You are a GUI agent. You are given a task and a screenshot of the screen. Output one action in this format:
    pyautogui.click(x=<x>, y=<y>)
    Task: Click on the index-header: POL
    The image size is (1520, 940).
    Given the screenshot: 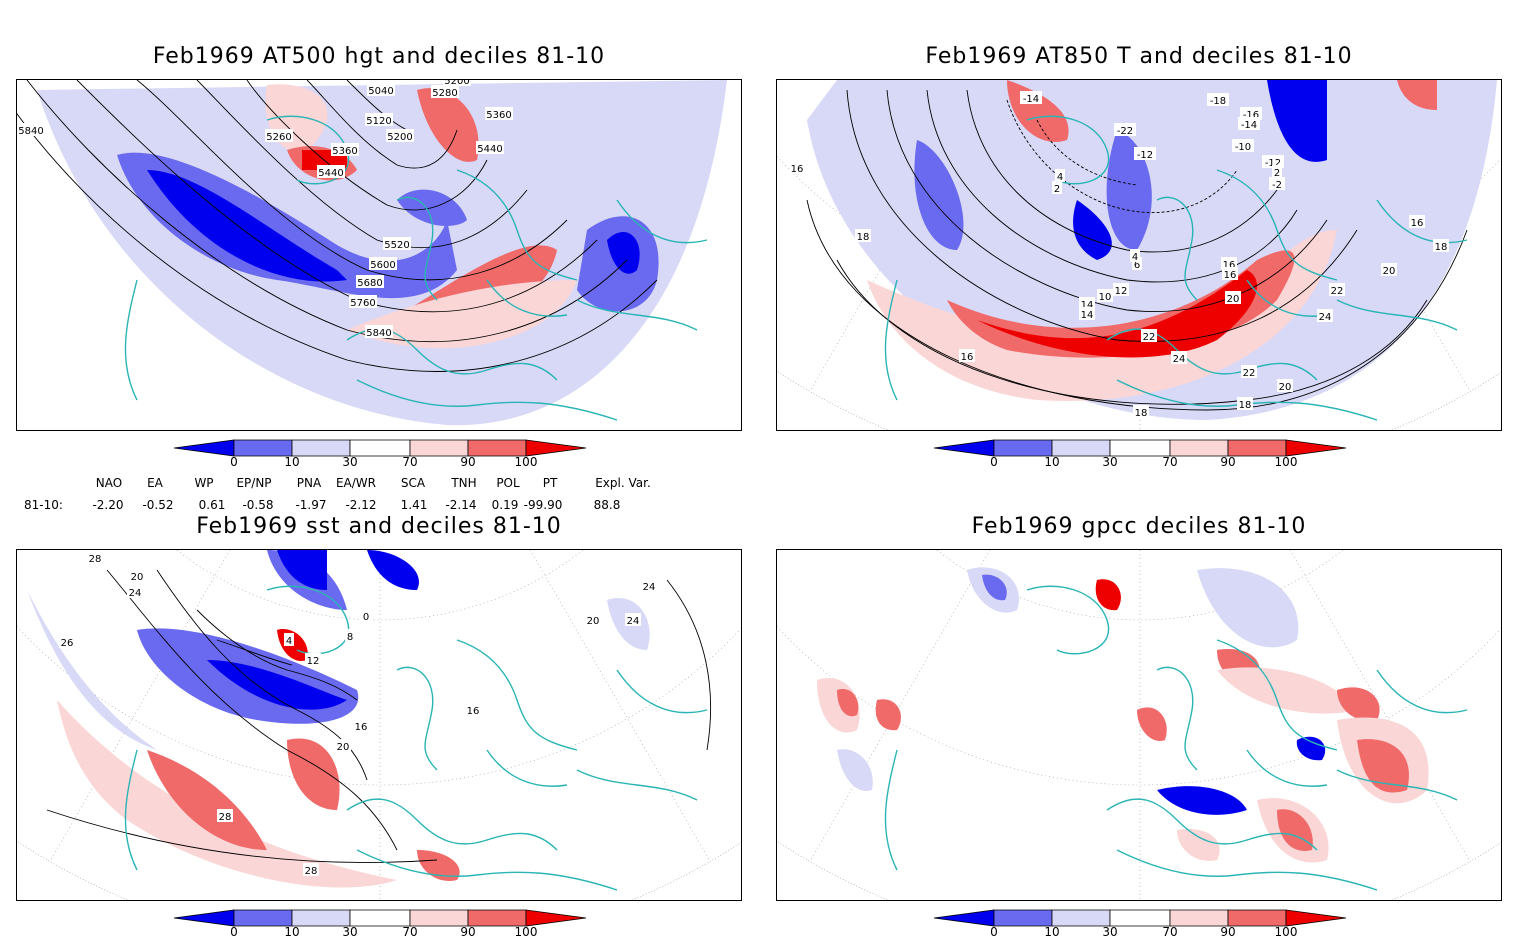 What is the action you would take?
    pyautogui.click(x=508, y=483)
    